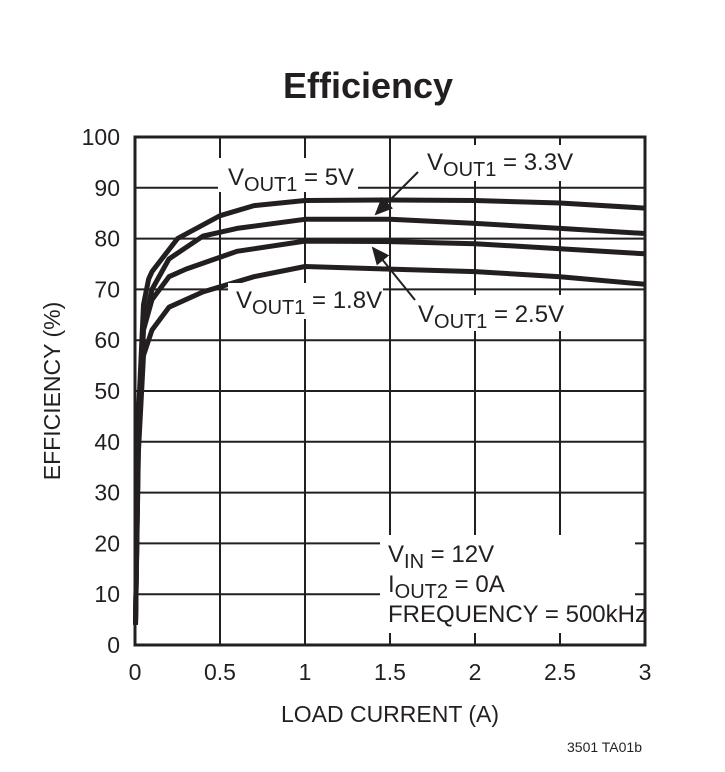 This screenshot has height=772, width=725. I want to click on y-tick-label: 70, so click(107, 289).